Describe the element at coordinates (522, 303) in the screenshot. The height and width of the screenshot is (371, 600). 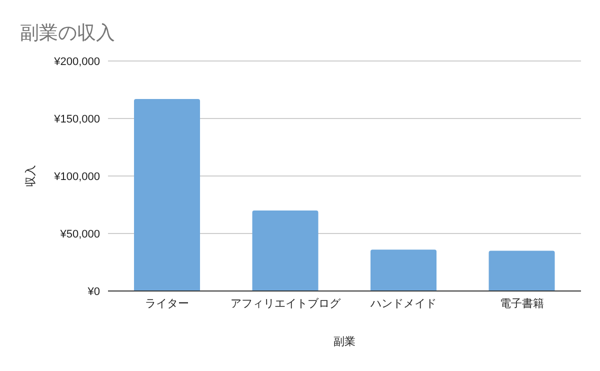
I see `x-tick-label: 電子書籍` at that location.